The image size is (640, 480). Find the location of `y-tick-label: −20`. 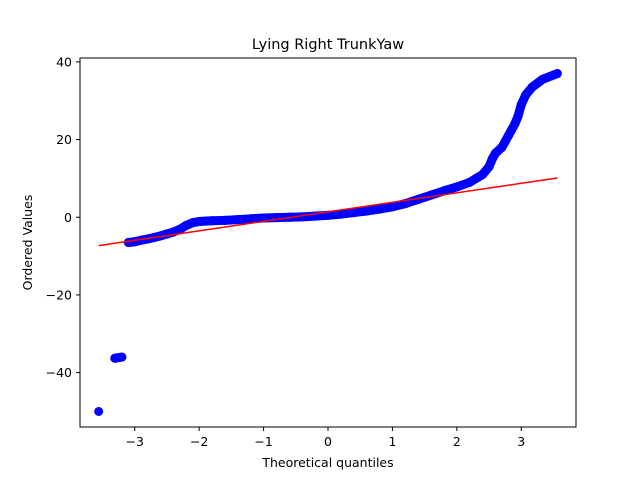

y-tick-label: −20 is located at coordinates (59, 294).